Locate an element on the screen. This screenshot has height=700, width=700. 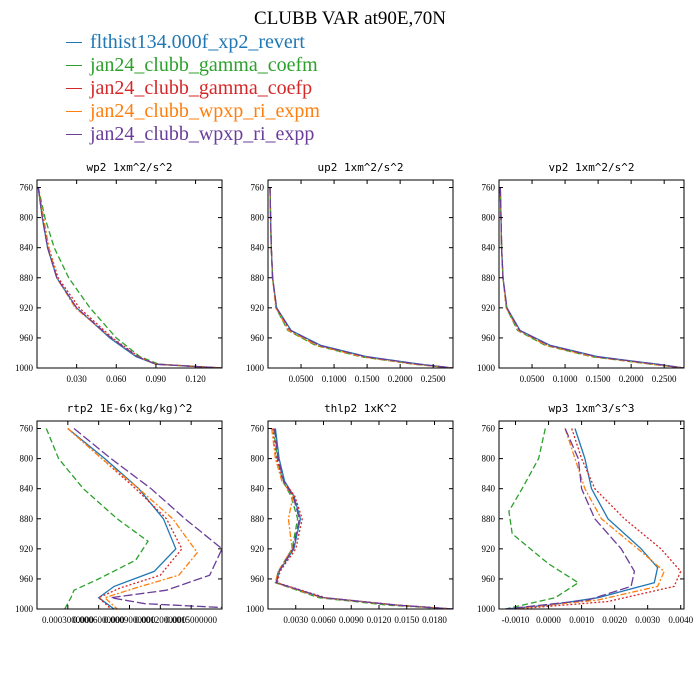
legend-item: jan24_clubb_wpxp_ri_expp is located at coordinates (193, 134).